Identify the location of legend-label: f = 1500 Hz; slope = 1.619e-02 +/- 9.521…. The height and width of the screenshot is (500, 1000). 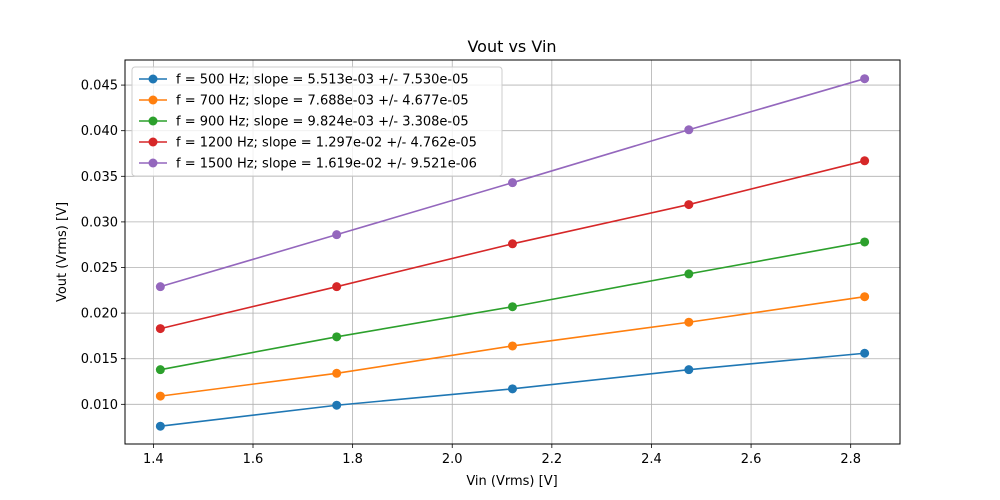
(326, 164).